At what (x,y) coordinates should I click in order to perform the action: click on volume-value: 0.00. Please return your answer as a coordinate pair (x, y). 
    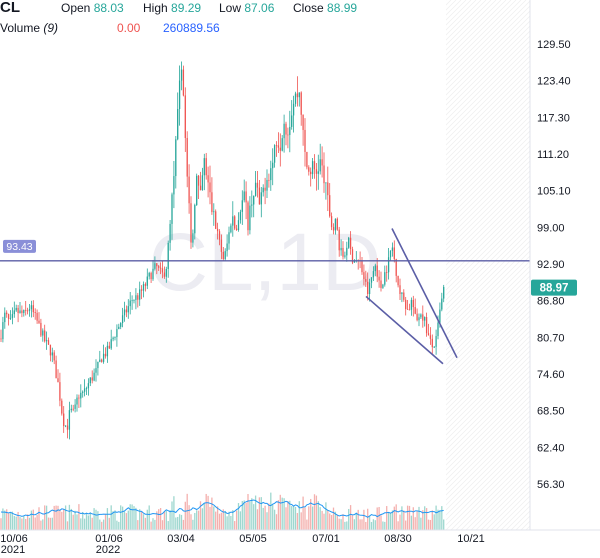
    Looking at the image, I should click on (129, 28).